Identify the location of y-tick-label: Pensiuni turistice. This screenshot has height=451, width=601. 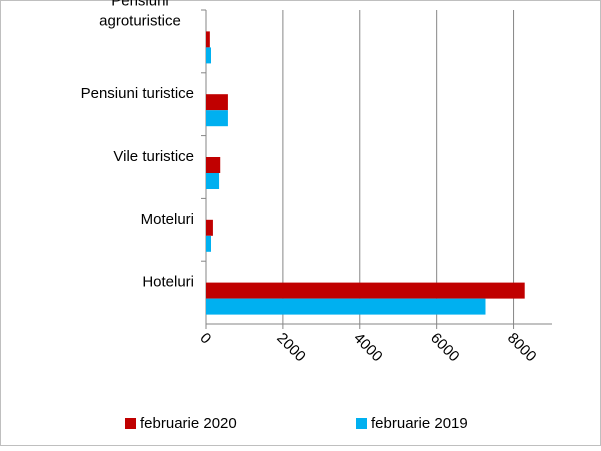
(137, 93).